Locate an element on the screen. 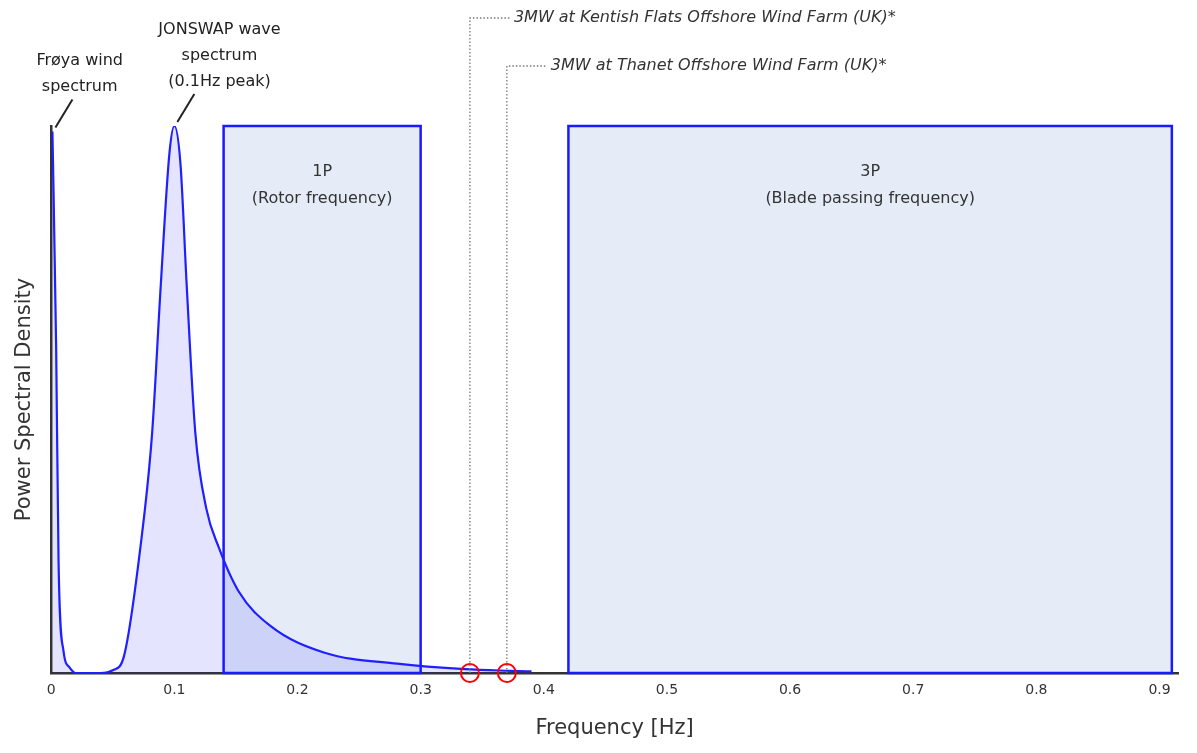 The height and width of the screenshot is (753, 1197). band-label: 1P (Rotor frequency) is located at coordinates (322, 184).